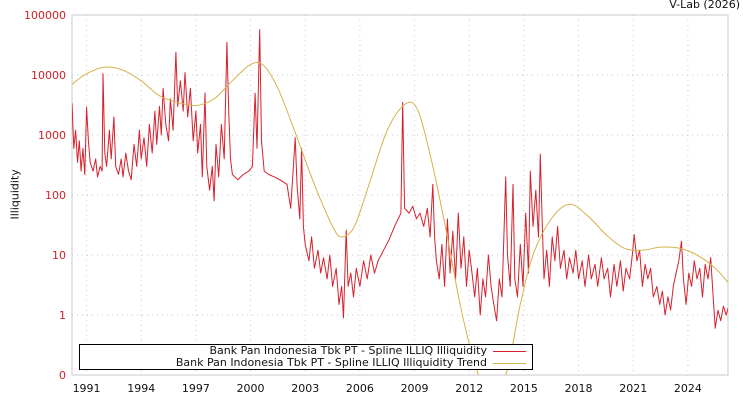 The width and height of the screenshot is (750, 400). I want to click on x-tick-label: 2006, so click(360, 388).